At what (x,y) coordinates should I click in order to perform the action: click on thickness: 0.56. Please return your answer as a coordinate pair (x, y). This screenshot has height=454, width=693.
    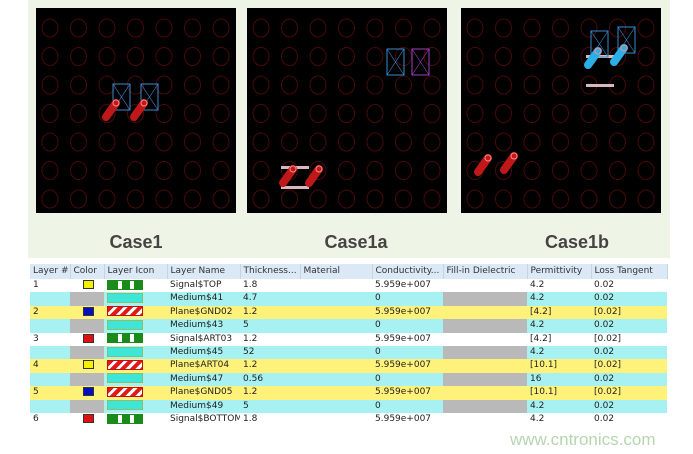
    Looking at the image, I should click on (270, 379).